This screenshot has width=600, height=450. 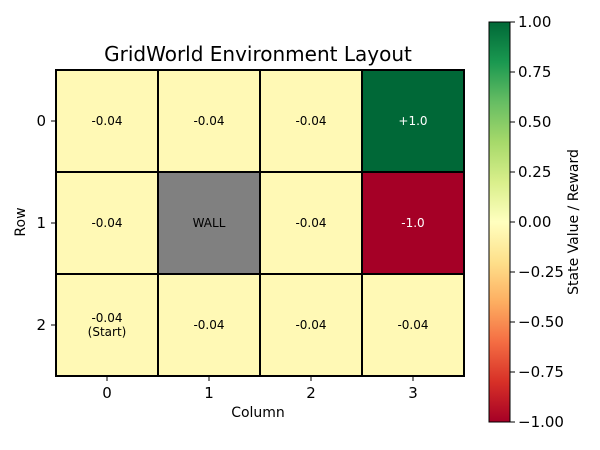 I want to click on colorbar-tick-label: 0.25, so click(x=534, y=172).